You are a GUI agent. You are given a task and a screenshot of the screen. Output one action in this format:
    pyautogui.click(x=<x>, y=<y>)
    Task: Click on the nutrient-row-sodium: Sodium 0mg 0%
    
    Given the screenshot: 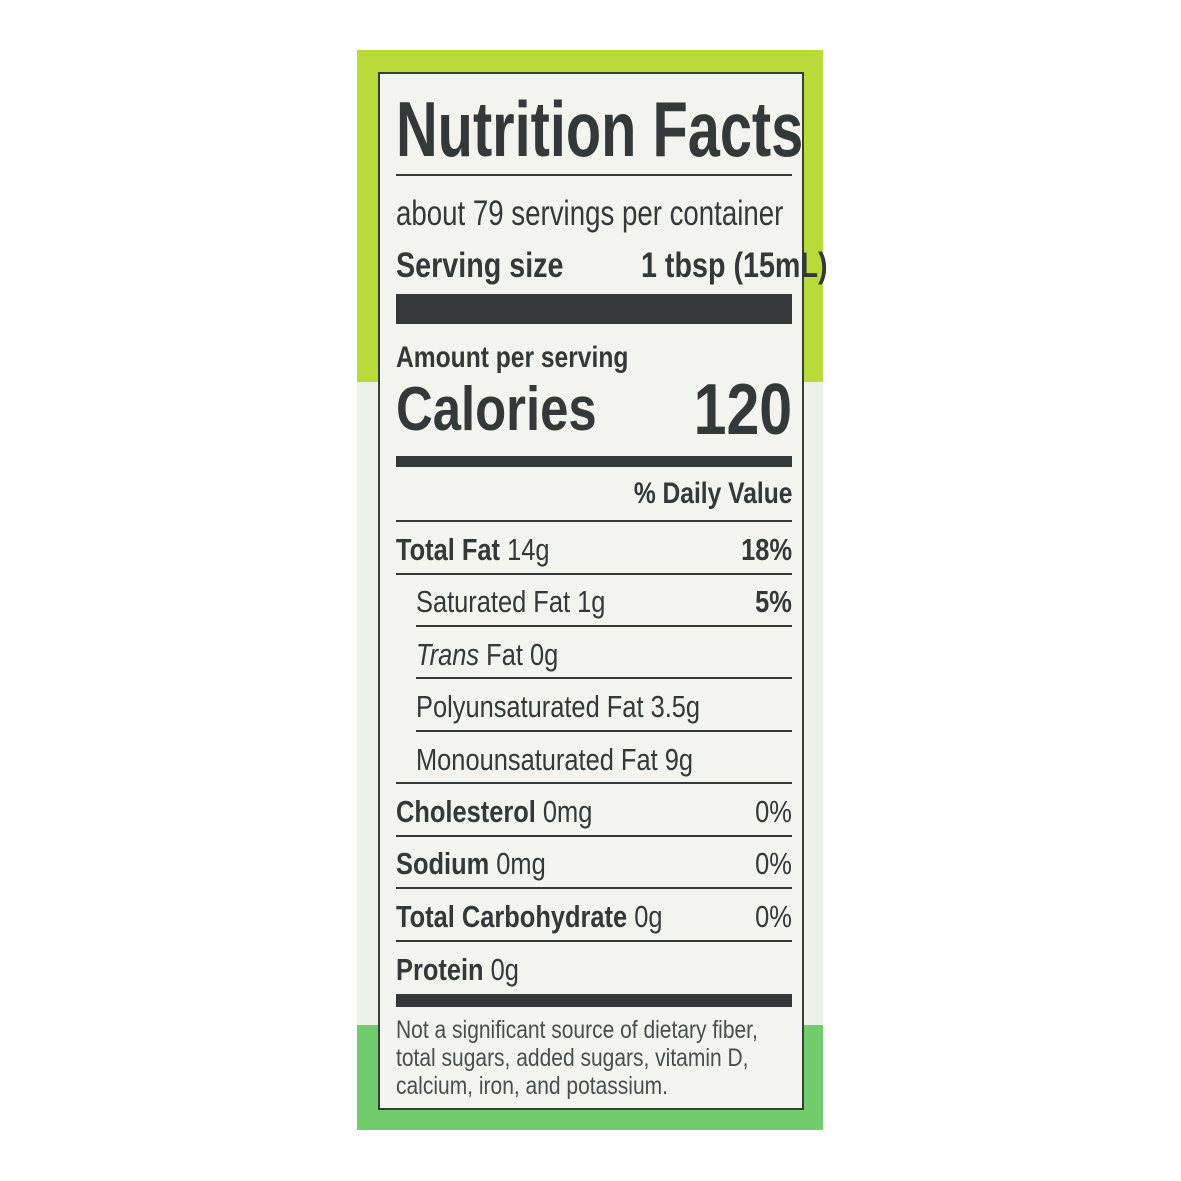 What is the action you would take?
    pyautogui.click(x=594, y=864)
    